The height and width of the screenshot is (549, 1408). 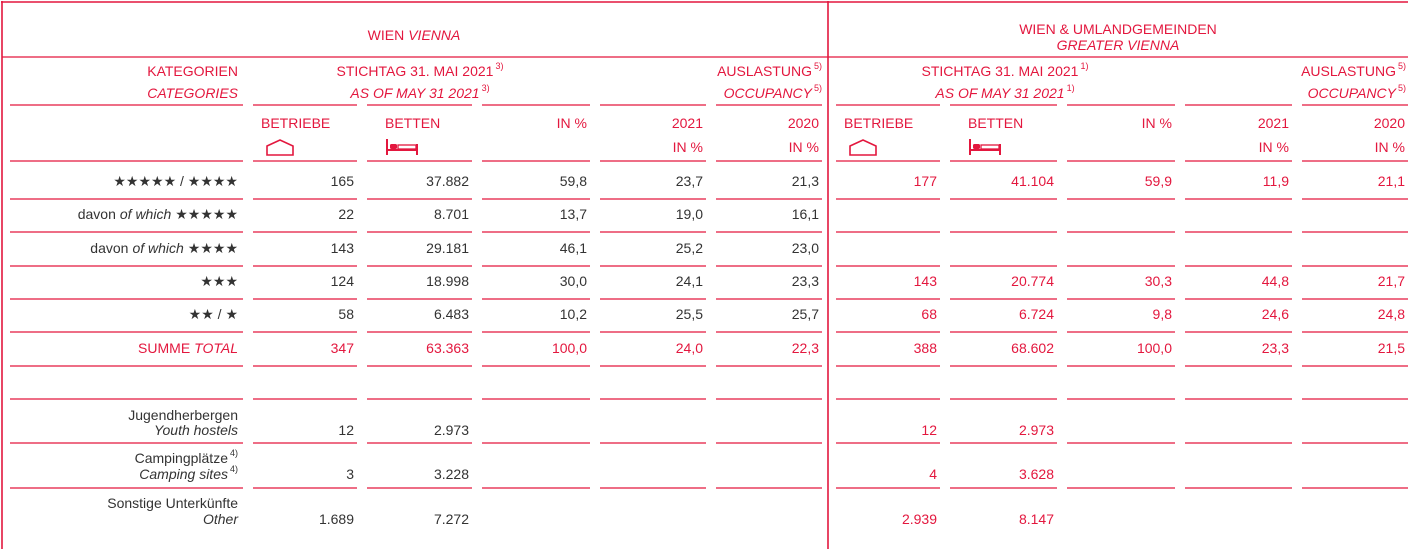 I want to click on text-part: 5), so click(x=818, y=66).